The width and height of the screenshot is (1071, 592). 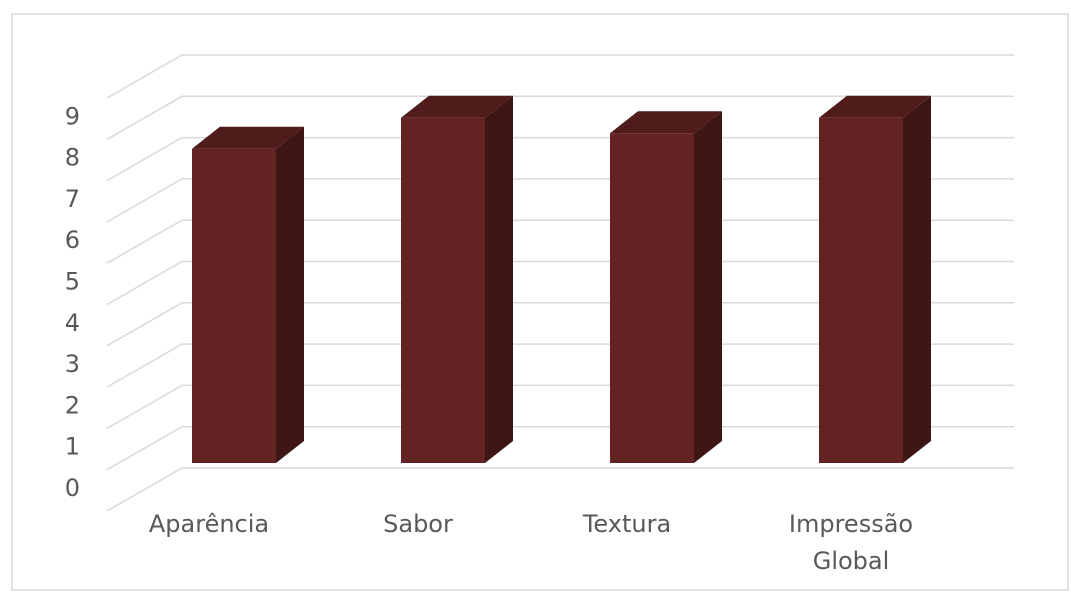 I want to click on category-label-line: Impressão, so click(x=851, y=524).